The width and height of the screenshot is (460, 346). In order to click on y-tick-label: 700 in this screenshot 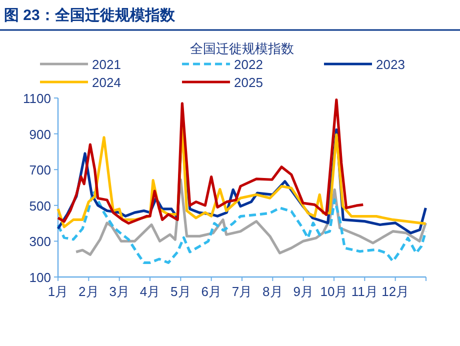, I will do `click(40, 170)`.